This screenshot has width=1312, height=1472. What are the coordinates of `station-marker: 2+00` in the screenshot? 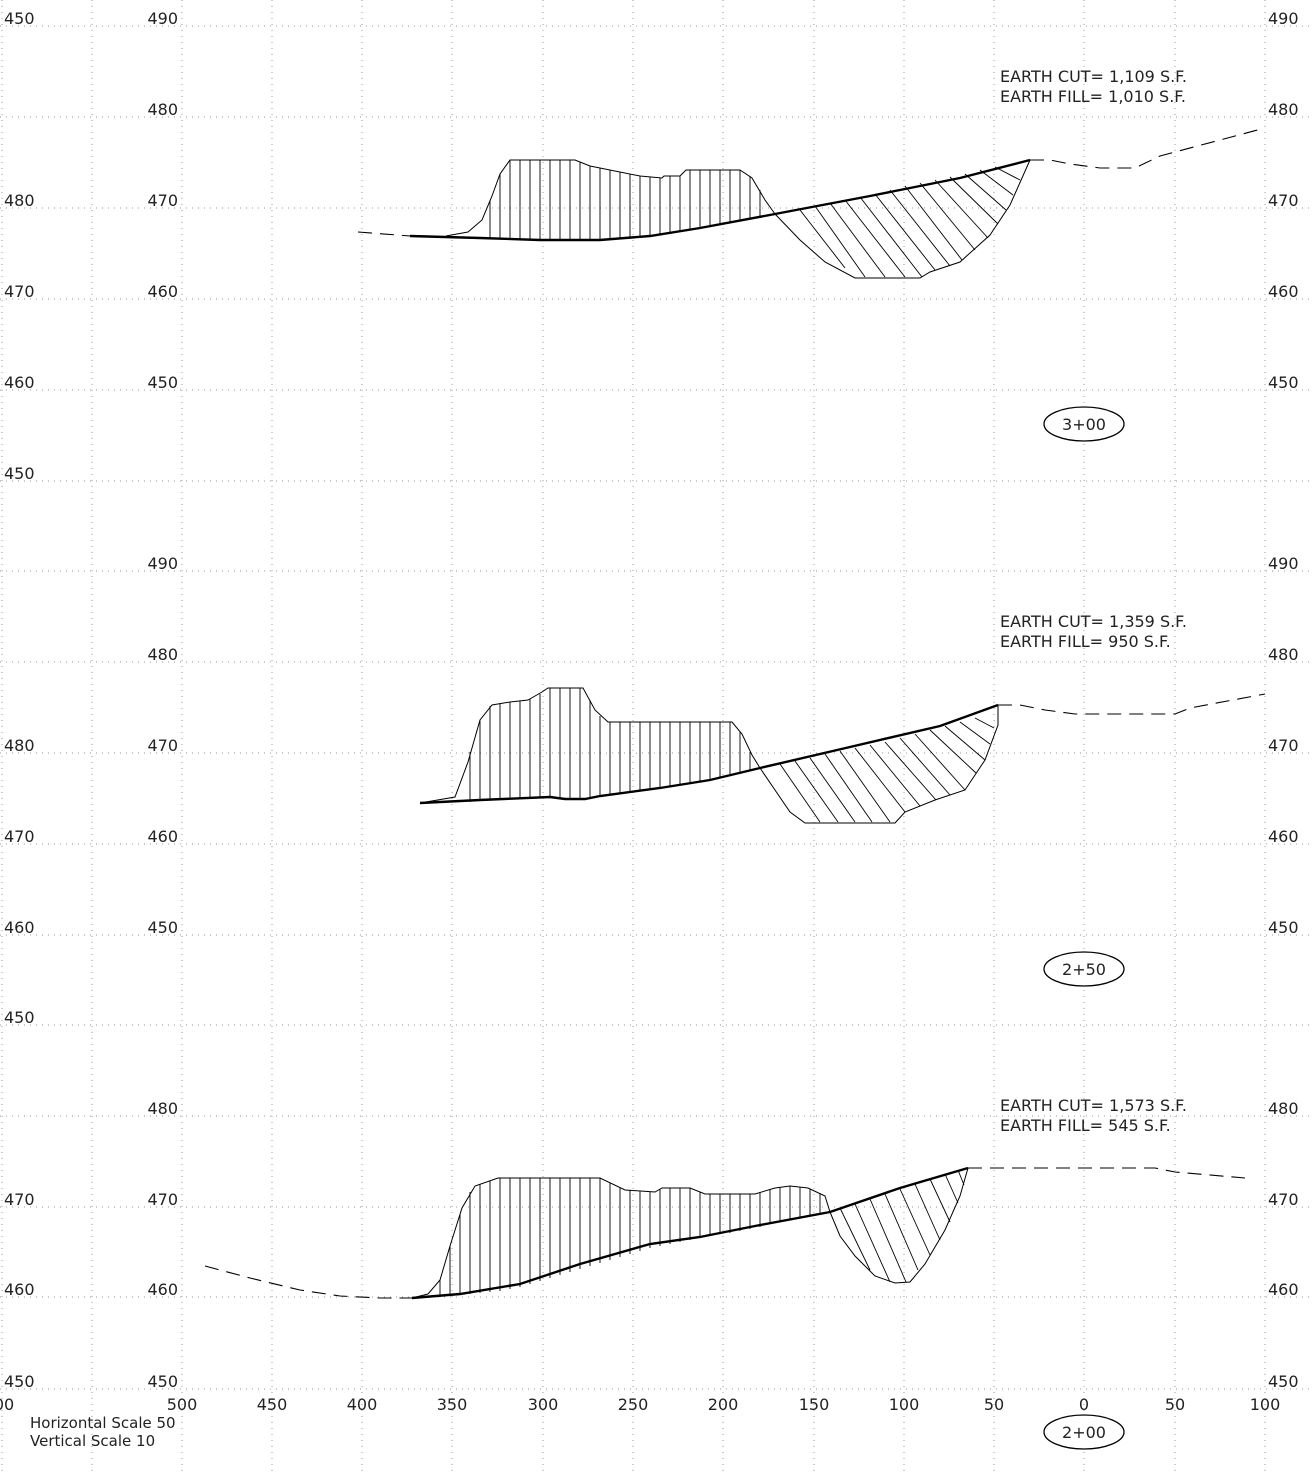 It's located at (1084, 1432).